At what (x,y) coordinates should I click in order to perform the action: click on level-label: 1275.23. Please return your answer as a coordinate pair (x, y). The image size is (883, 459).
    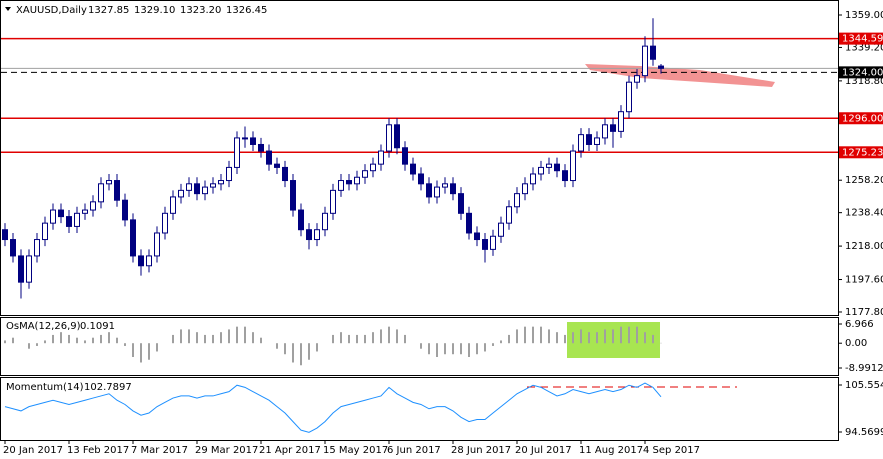
    Looking at the image, I should click on (862, 152).